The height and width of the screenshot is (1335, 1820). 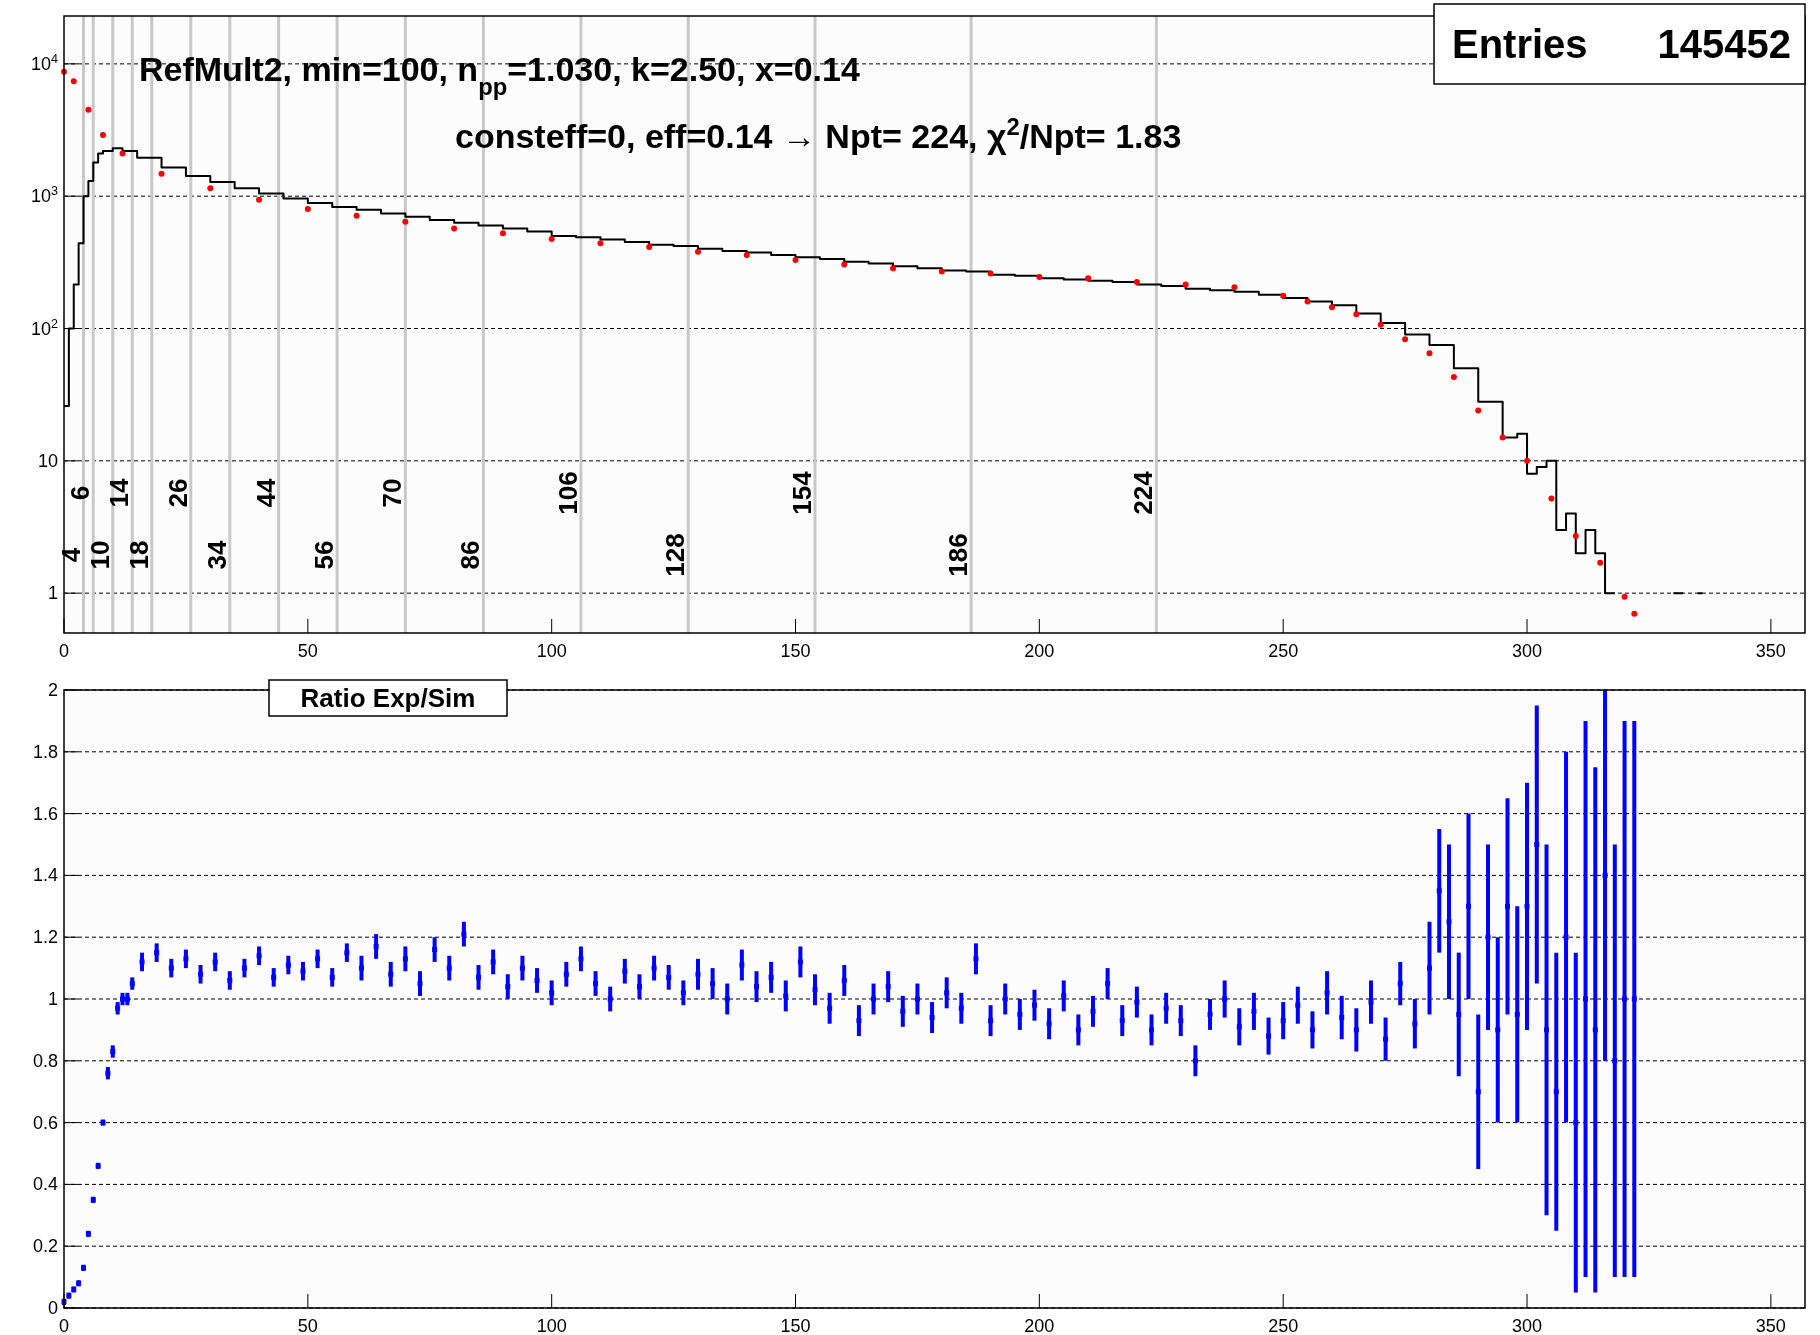 I want to click on ref-line-label: 154, so click(x=802, y=492).